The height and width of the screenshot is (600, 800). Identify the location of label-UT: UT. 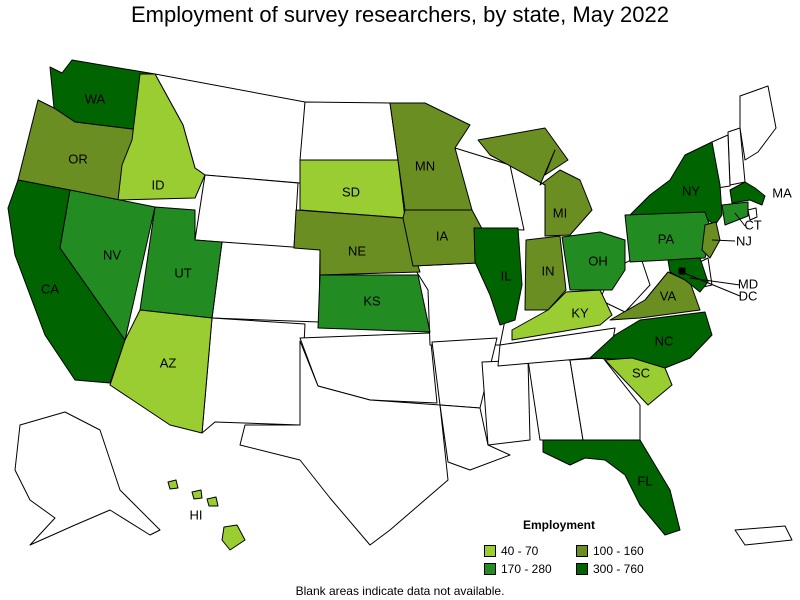
(182, 272).